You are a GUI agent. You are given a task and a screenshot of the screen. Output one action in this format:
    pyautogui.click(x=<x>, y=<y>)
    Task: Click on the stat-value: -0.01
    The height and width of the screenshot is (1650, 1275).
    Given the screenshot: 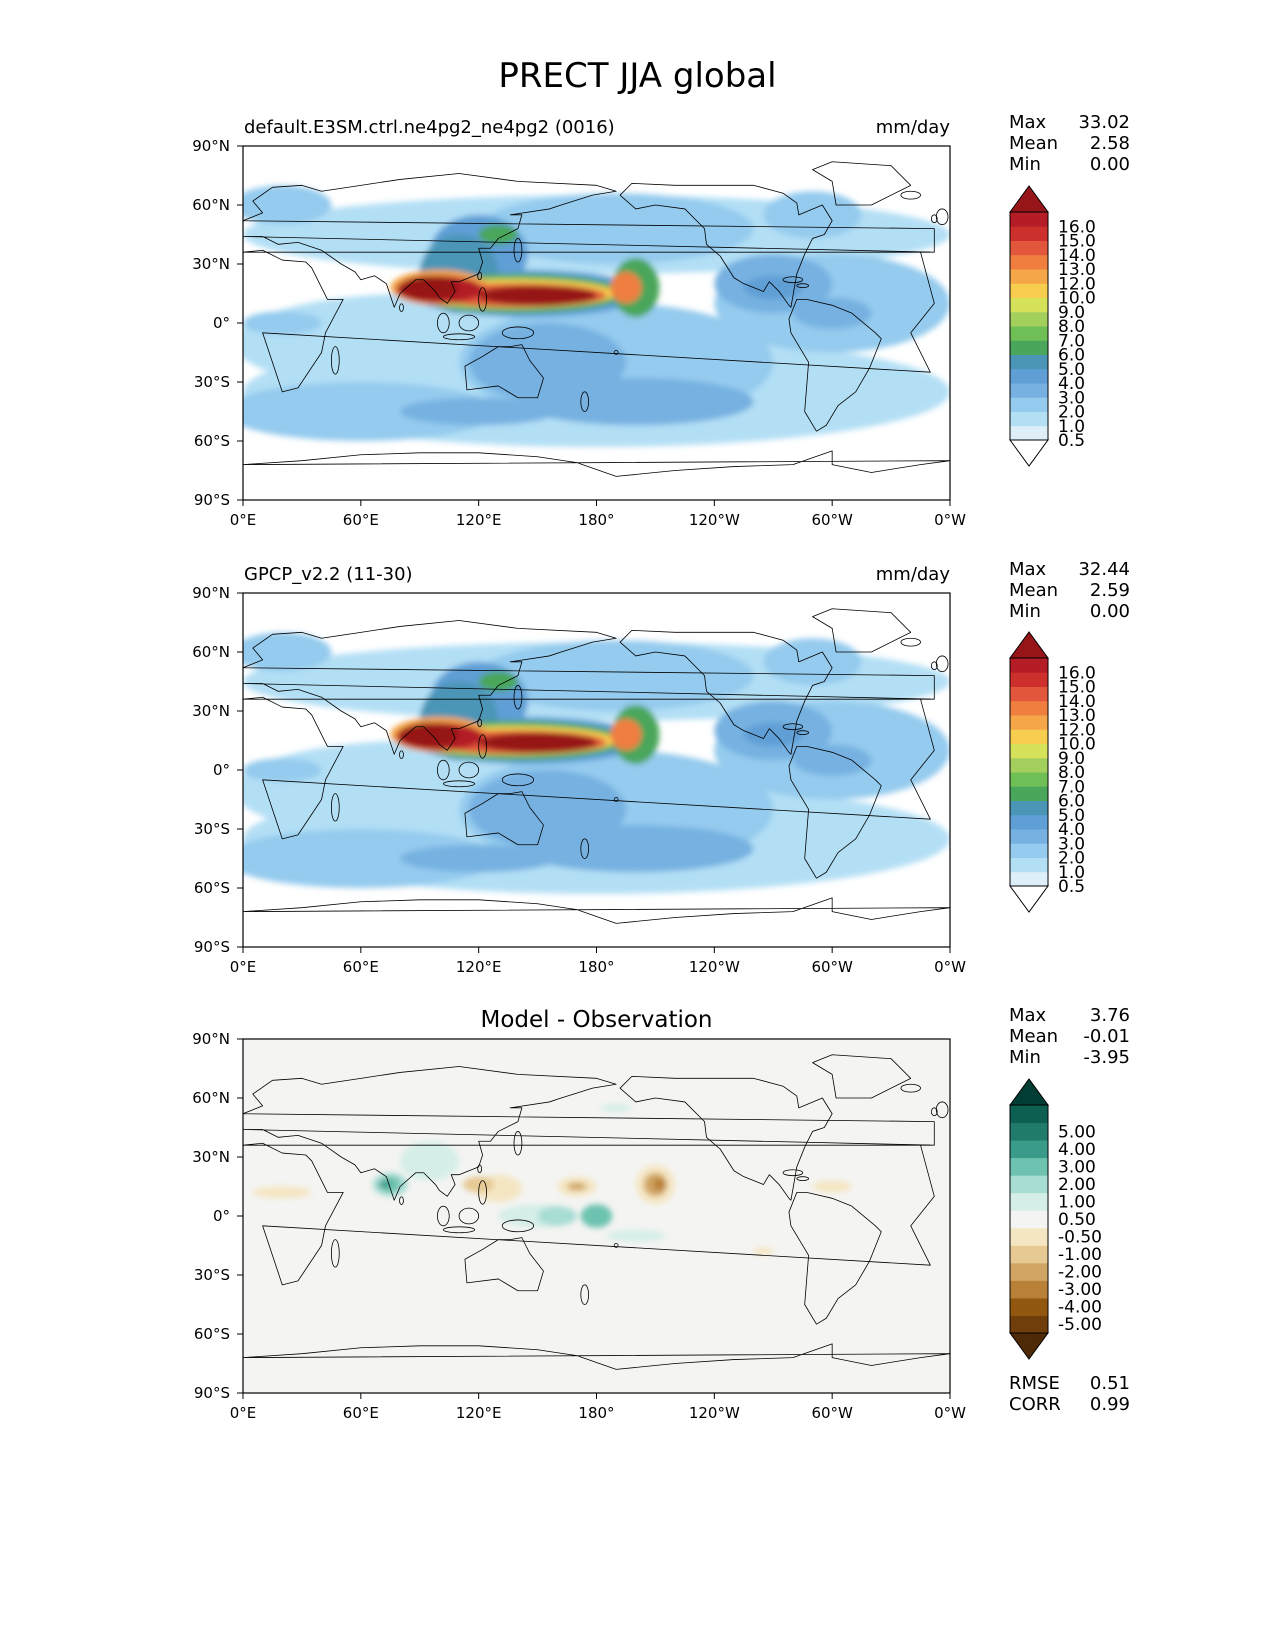 What is the action you would take?
    pyautogui.click(x=1106, y=1036)
    